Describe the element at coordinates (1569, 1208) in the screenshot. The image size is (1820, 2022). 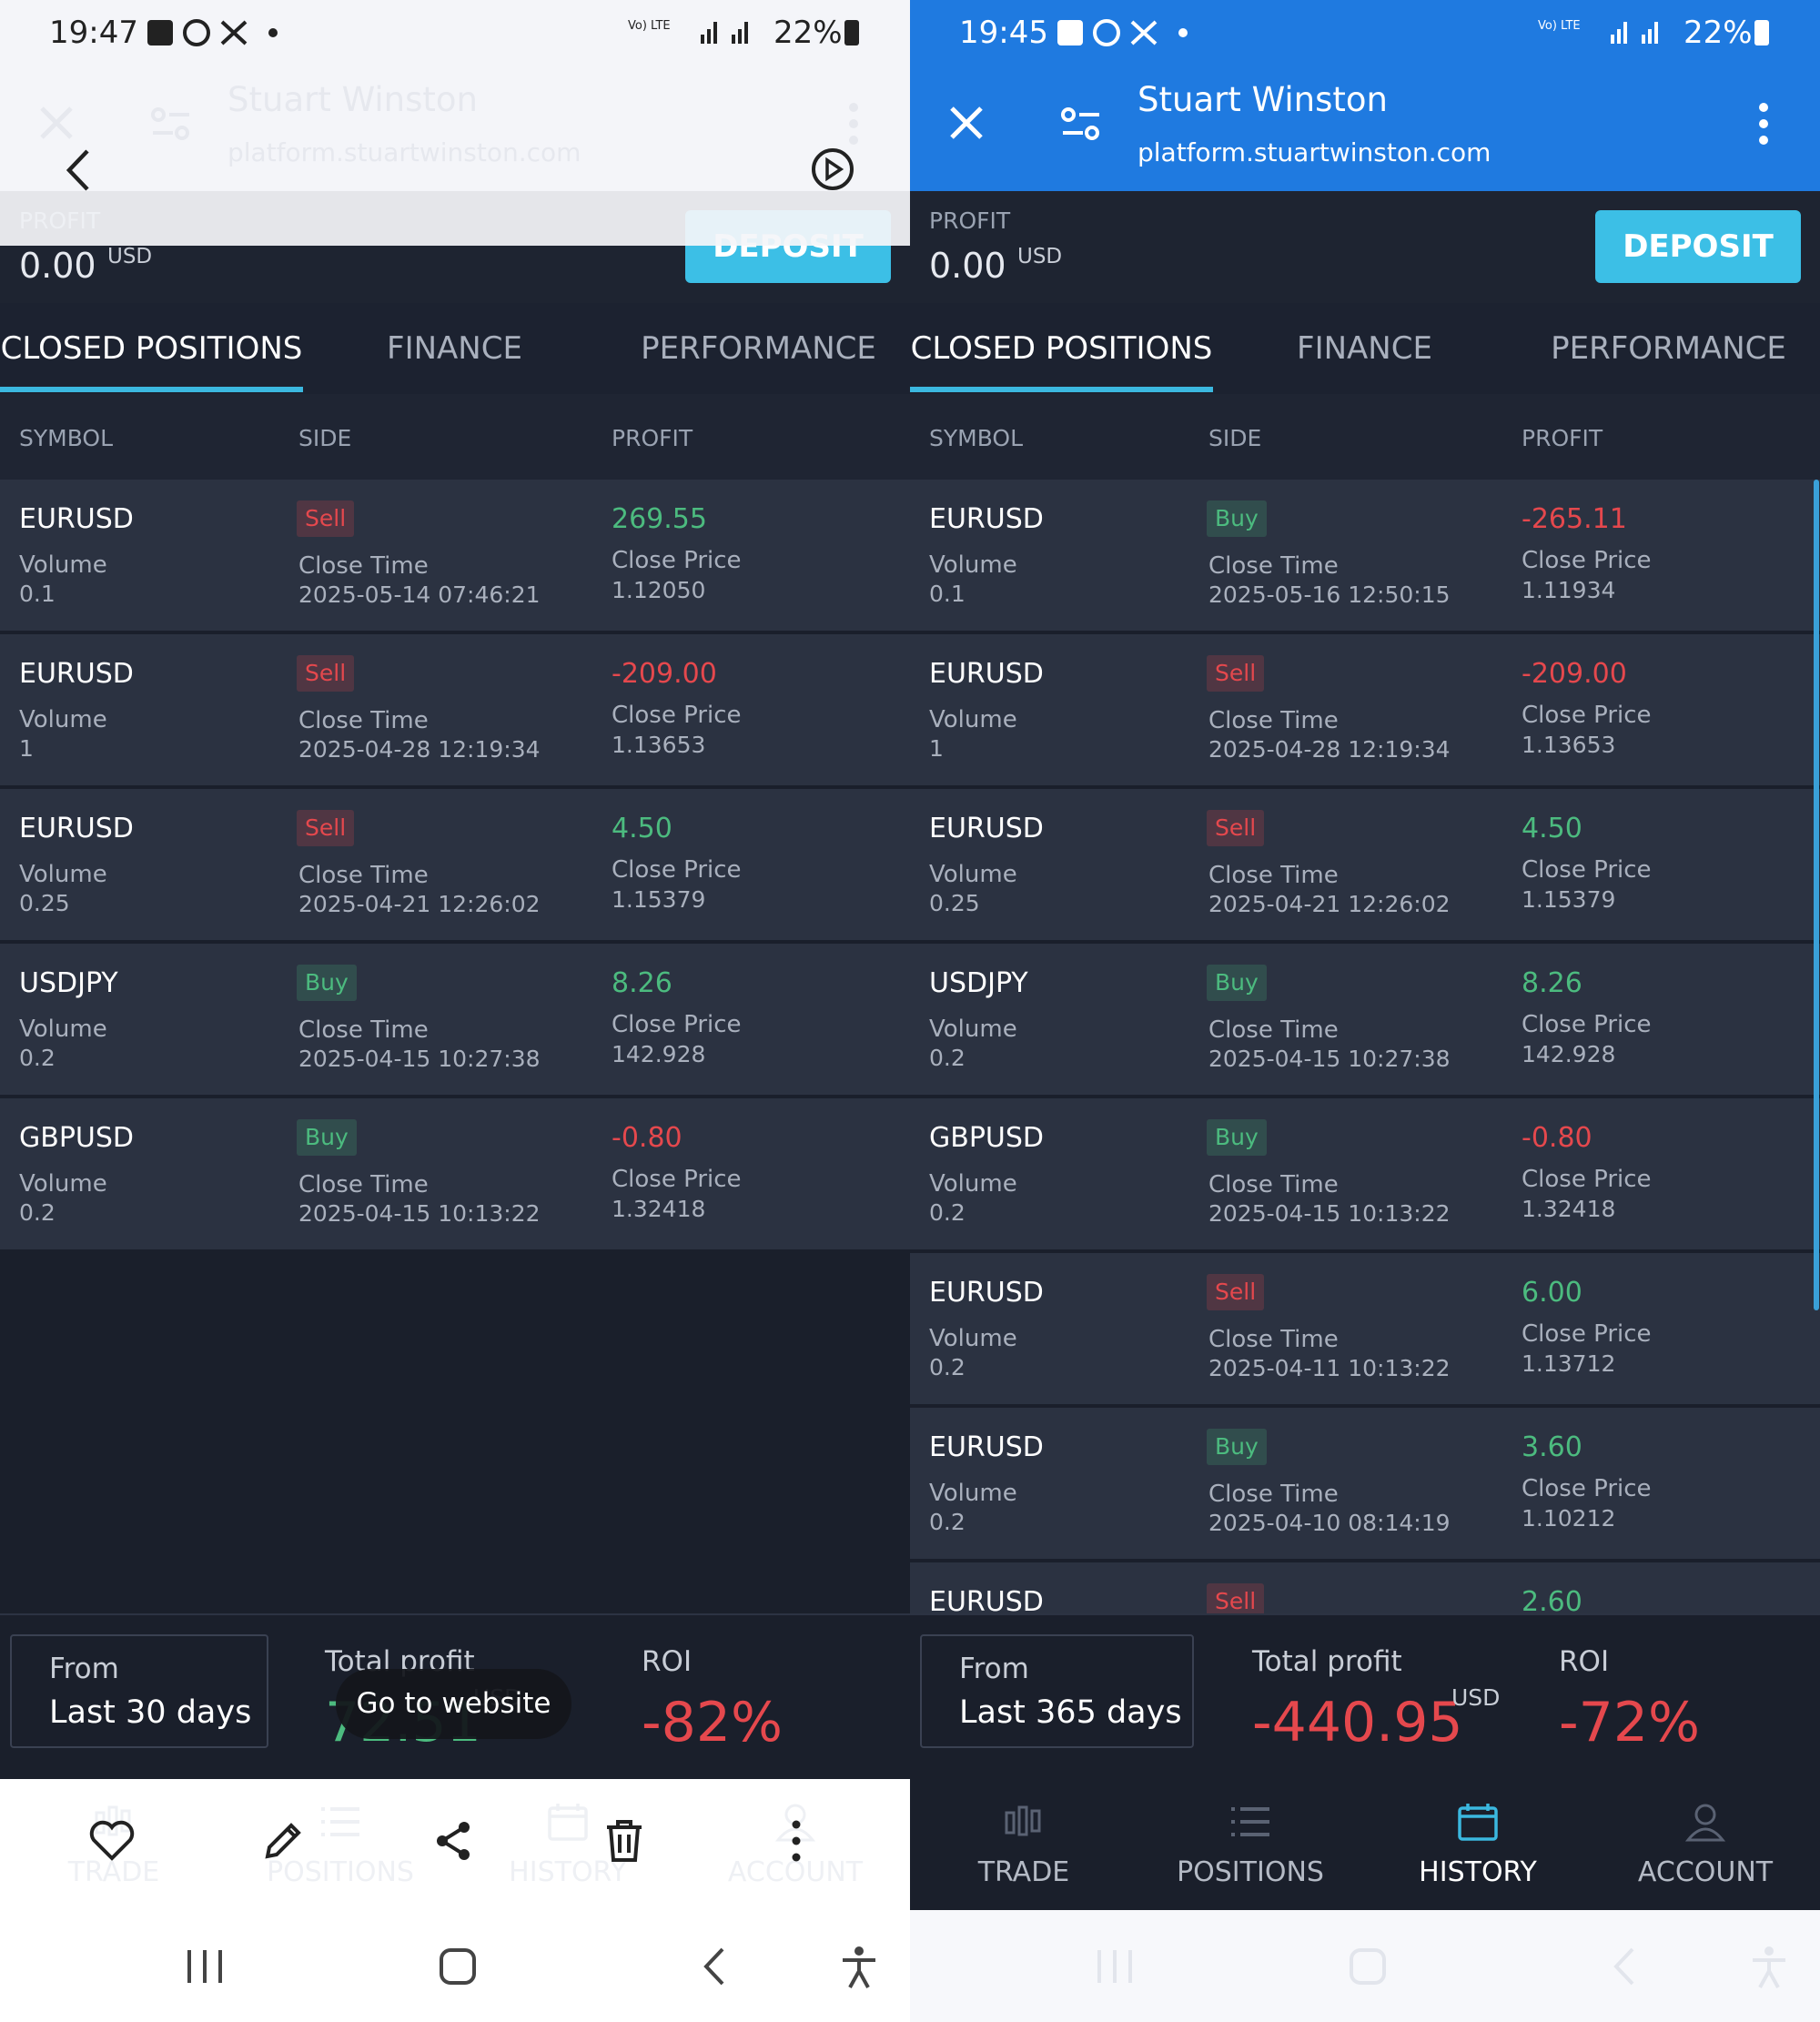
I see `close-price: 1.32418` at that location.